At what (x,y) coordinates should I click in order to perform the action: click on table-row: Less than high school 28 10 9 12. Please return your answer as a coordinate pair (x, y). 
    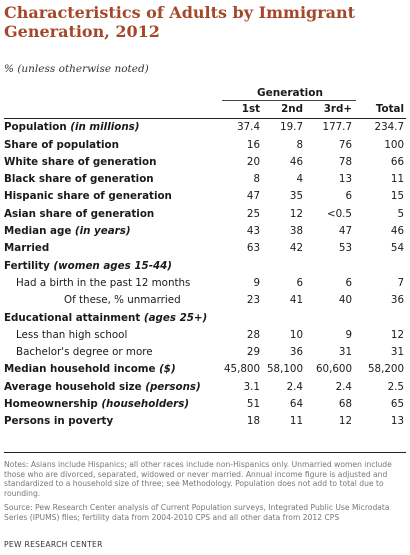
    Looking at the image, I should click on (205, 335).